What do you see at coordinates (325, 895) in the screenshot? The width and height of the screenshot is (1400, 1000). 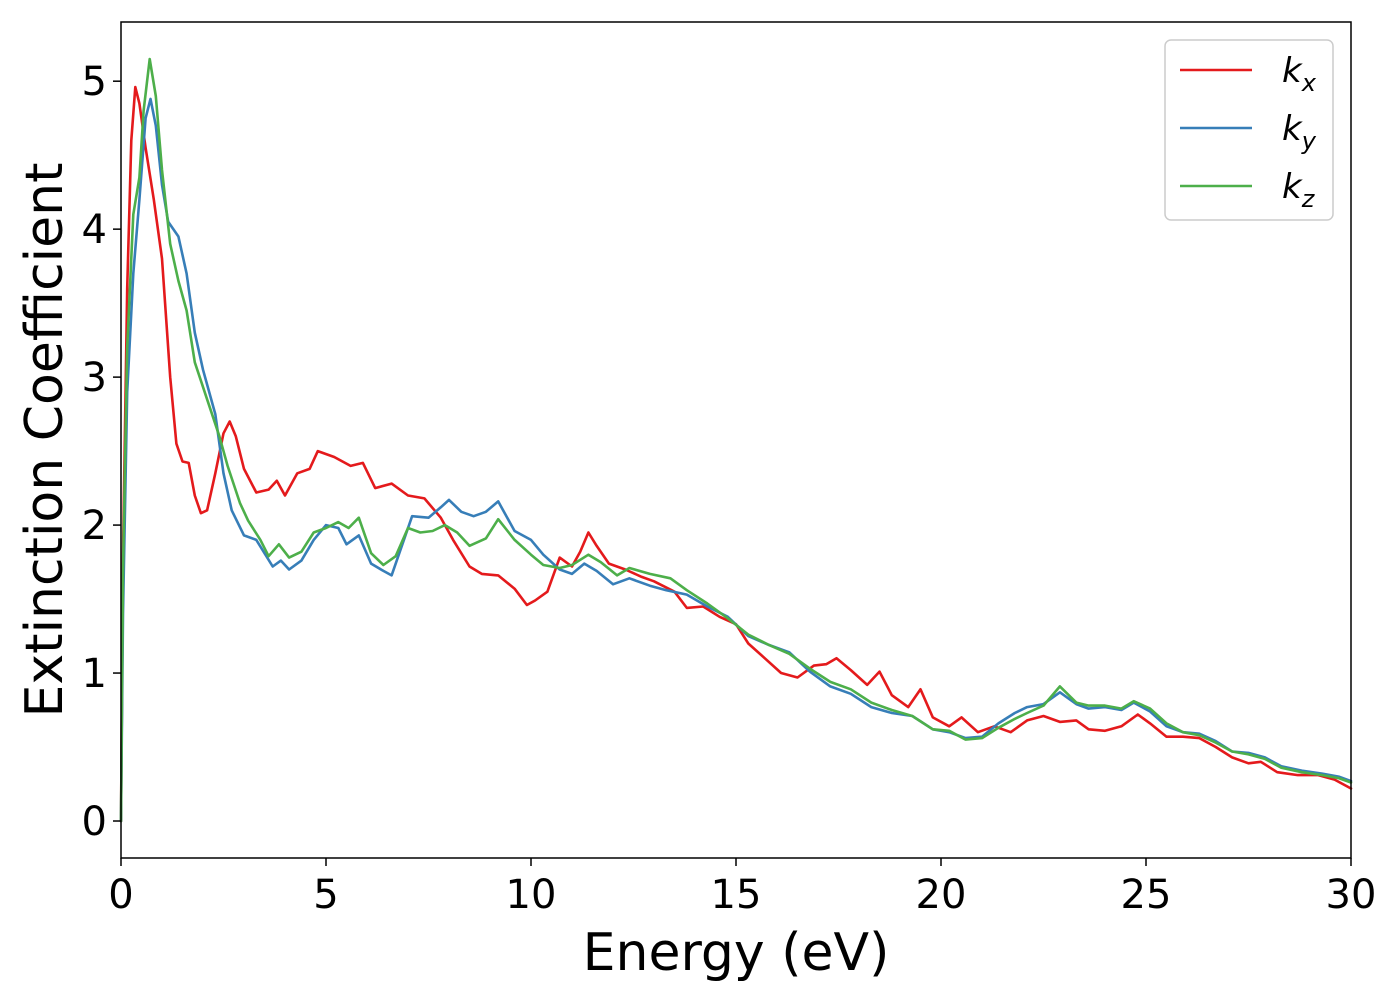 I see `x-tick-label: 5` at bounding box center [325, 895].